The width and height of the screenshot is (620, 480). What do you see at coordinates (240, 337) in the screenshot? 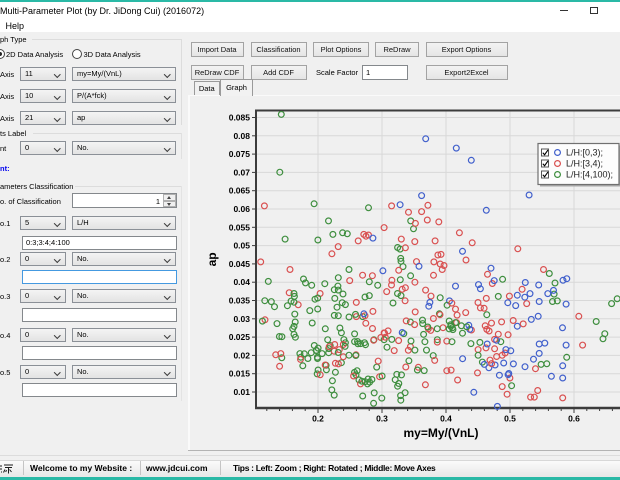
I see `svg-text: 0.025` at bounding box center [240, 337].